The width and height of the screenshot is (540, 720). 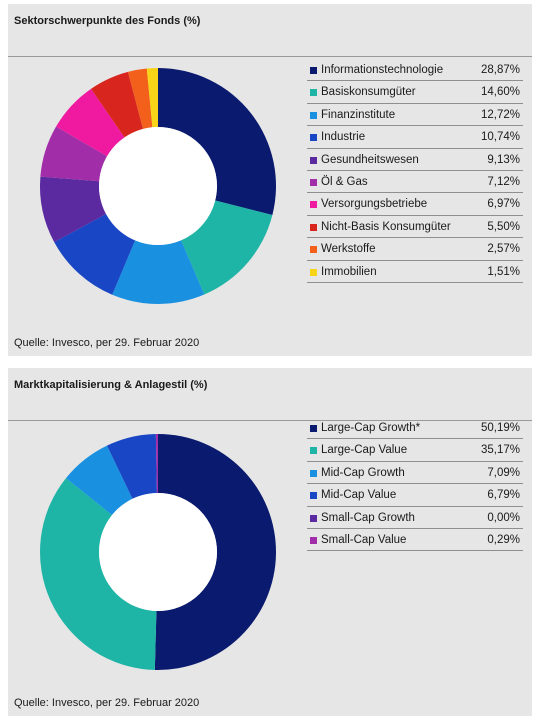 What do you see at coordinates (98, 574) in the screenshot?
I see `donut-slice-large-cap-value` at bounding box center [98, 574].